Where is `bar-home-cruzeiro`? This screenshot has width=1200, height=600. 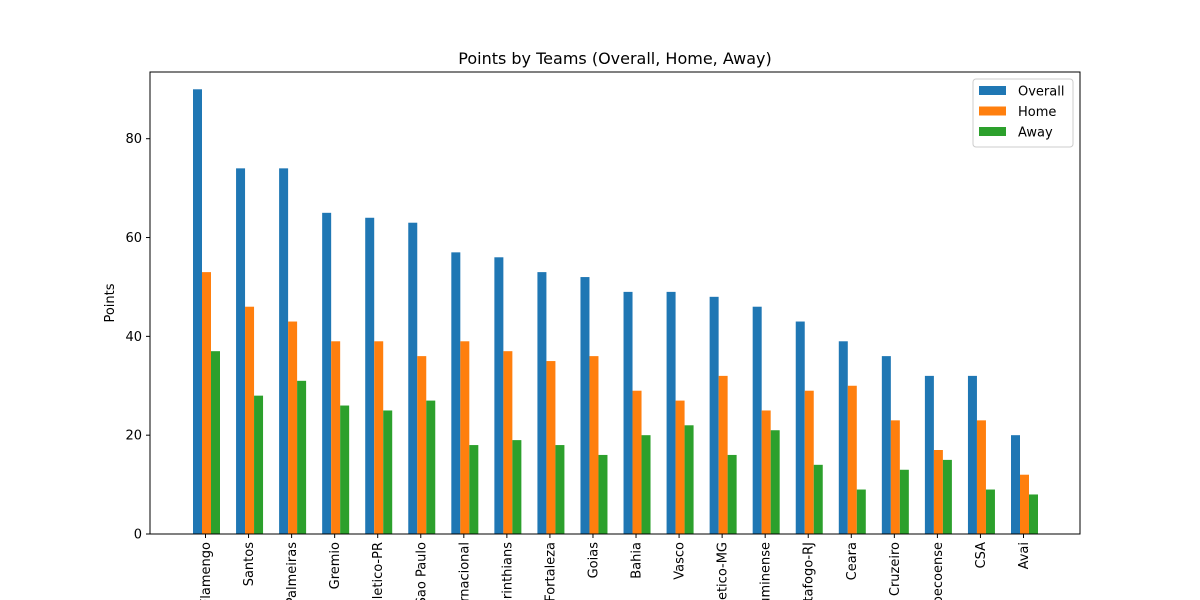
bar-home-cruzeiro is located at coordinates (895, 477).